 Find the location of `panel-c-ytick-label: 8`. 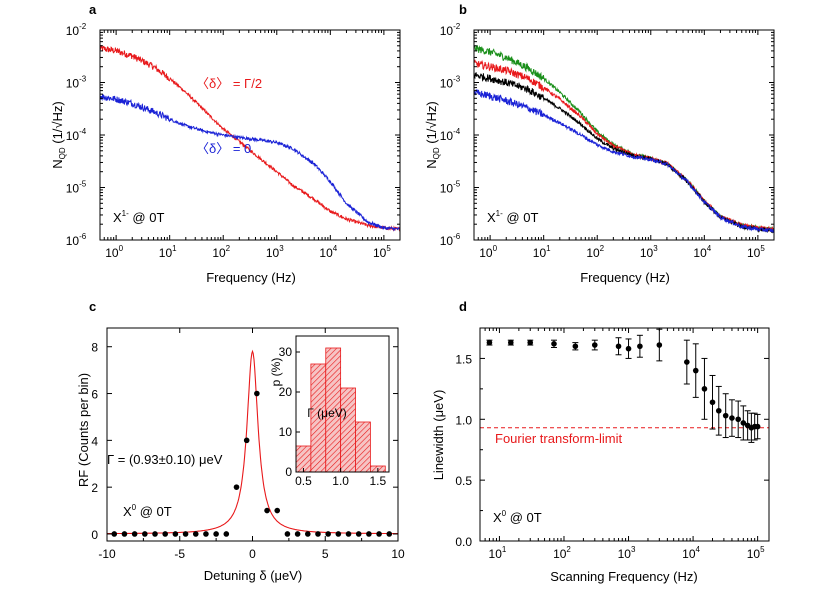

panel-c-ytick-label: 8 is located at coordinates (94, 348).